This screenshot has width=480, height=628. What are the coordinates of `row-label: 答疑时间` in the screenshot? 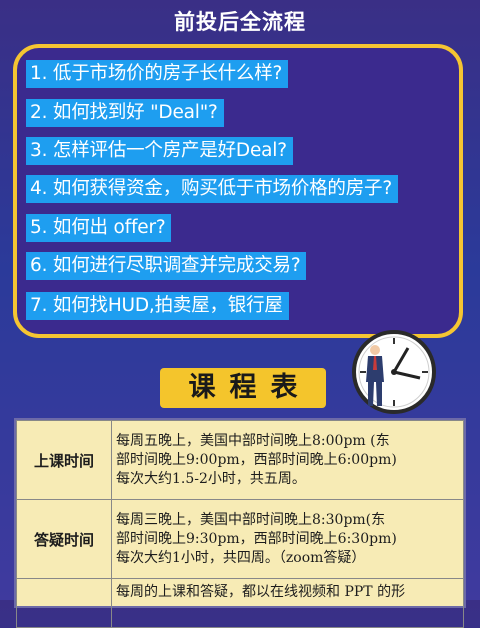 It's located at (64, 539).